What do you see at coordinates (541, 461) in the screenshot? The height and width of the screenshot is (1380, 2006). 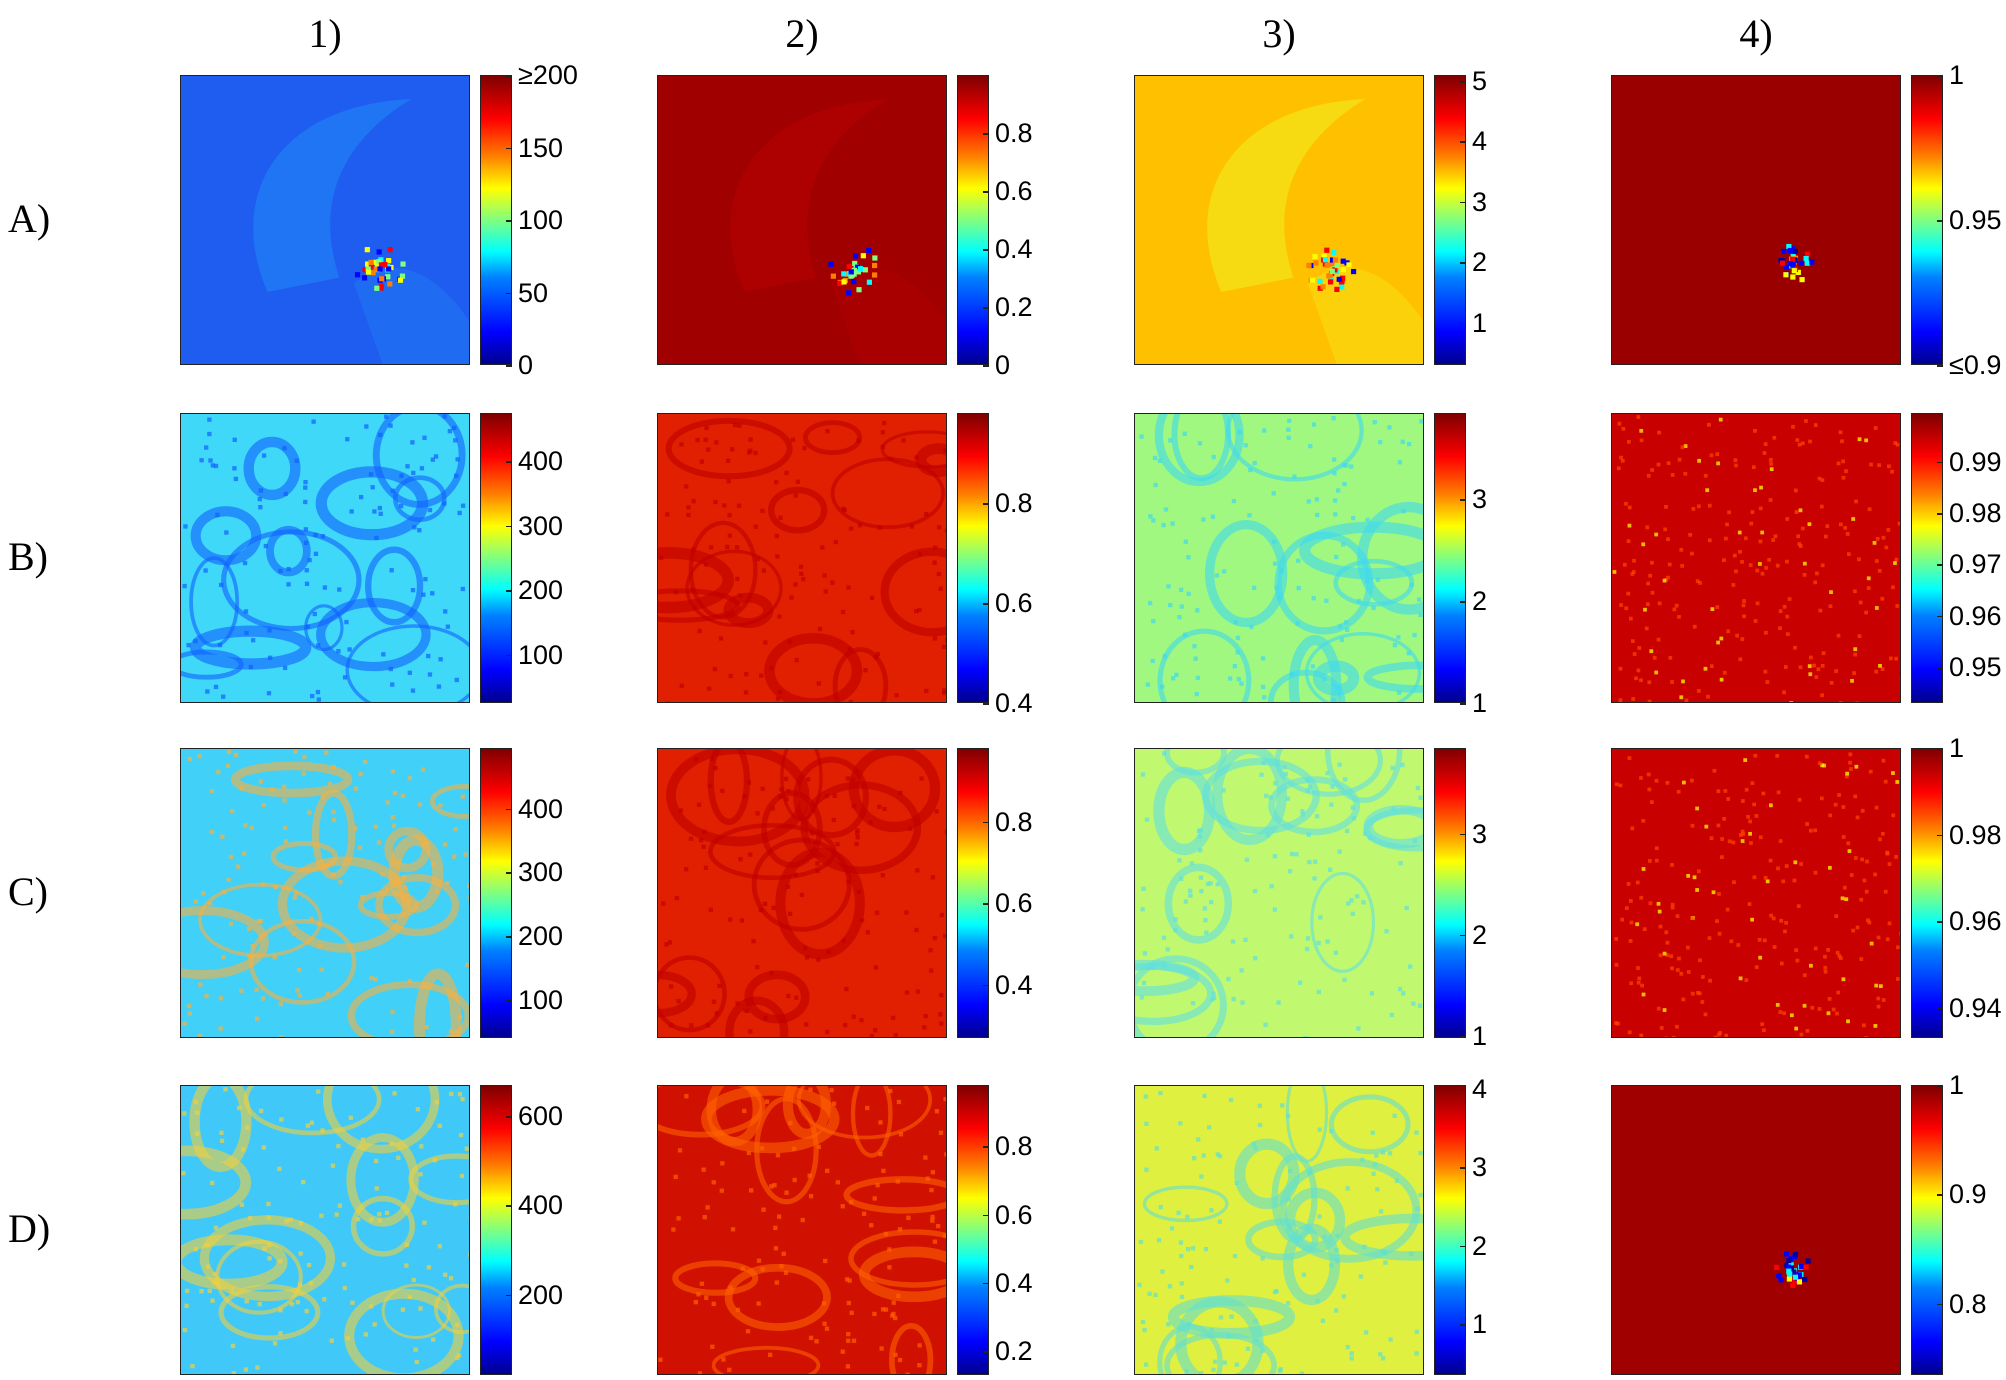 I see `colorbar-tick-label: 400` at bounding box center [541, 461].